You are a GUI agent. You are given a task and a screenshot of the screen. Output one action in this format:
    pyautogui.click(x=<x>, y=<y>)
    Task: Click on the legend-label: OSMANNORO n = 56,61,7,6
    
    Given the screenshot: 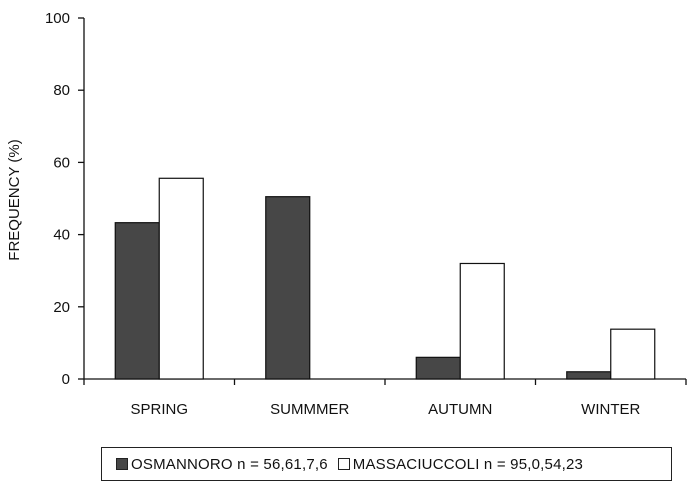 What is the action you would take?
    pyautogui.click(x=229, y=464)
    